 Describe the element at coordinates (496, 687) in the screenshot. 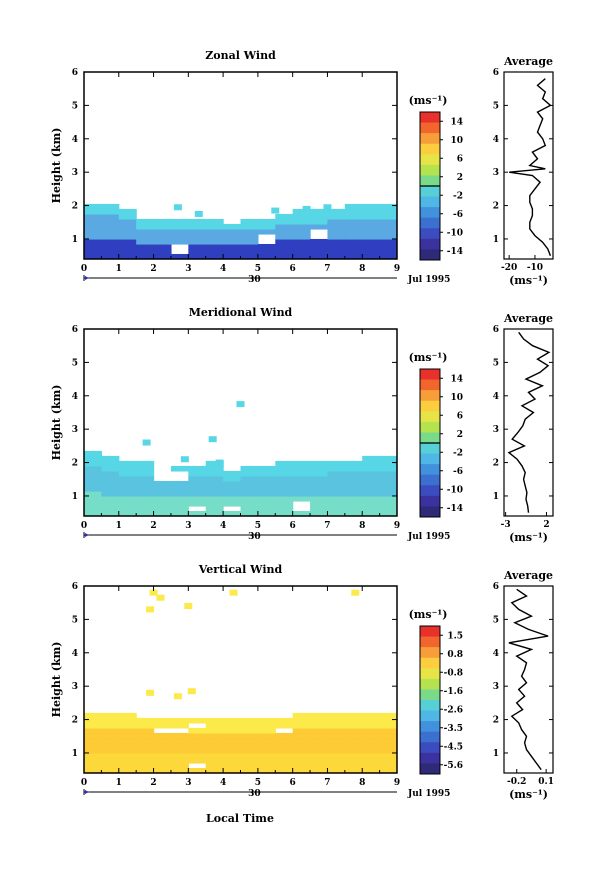

I see `average-y-tick-label: 3` at that location.